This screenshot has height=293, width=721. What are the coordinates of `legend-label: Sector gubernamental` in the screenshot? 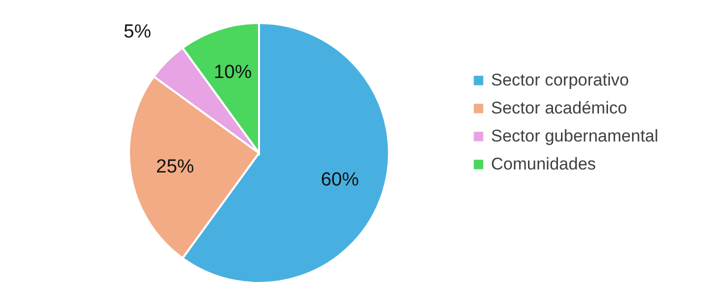 It's located at (574, 136).